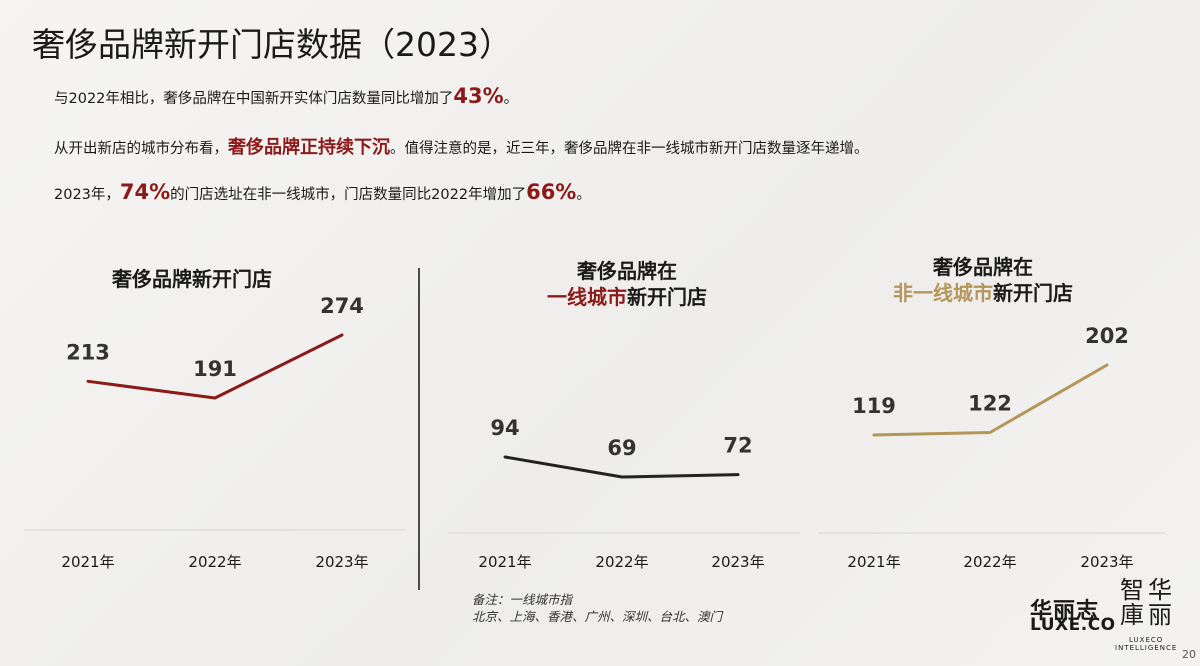 Image resolution: width=1200 pixels, height=666 pixels. I want to click on page-number: 20, so click(1189, 654).